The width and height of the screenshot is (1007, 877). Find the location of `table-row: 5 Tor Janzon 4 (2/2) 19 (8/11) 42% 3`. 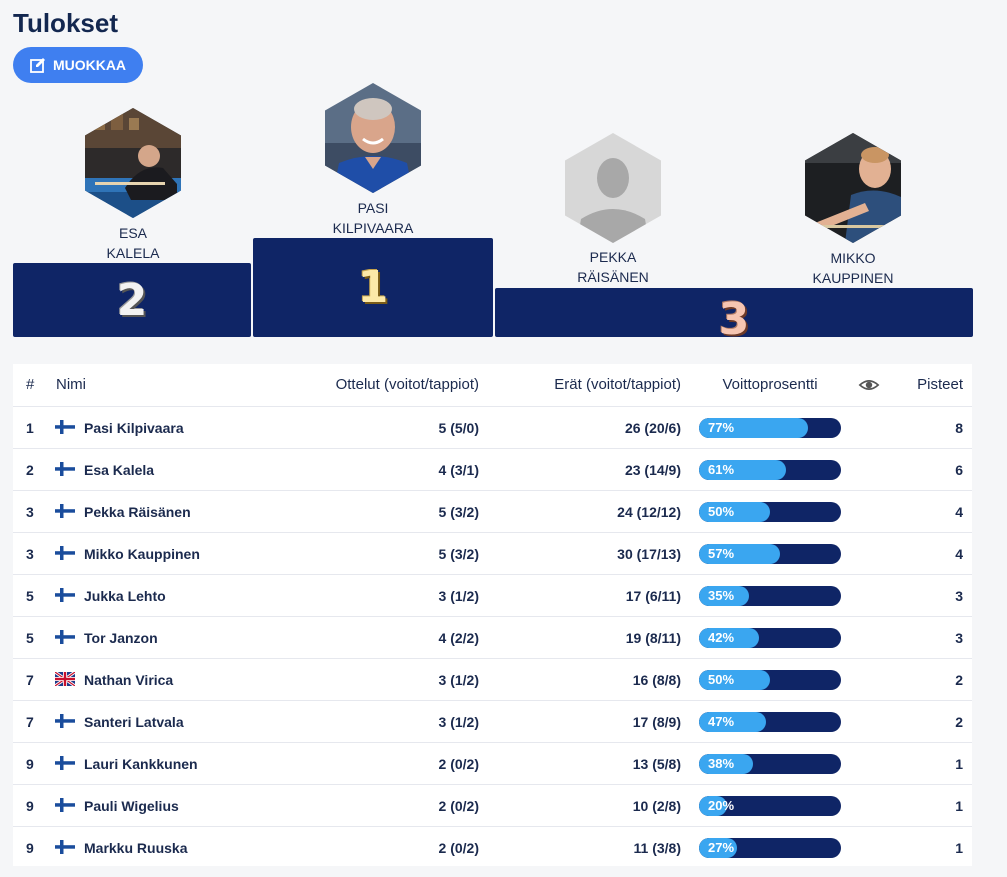

table-row: 5 Tor Janzon 4 (2/2) 19 (8/11) 42% 3 is located at coordinates (492, 637).